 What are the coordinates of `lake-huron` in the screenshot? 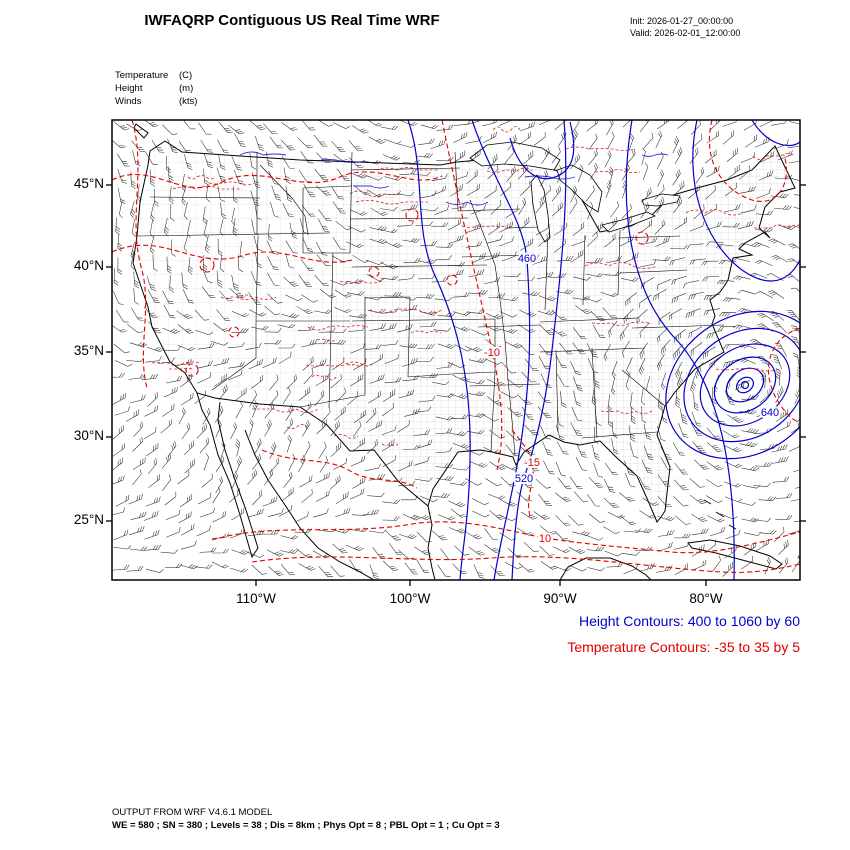 It's located at (579, 188).